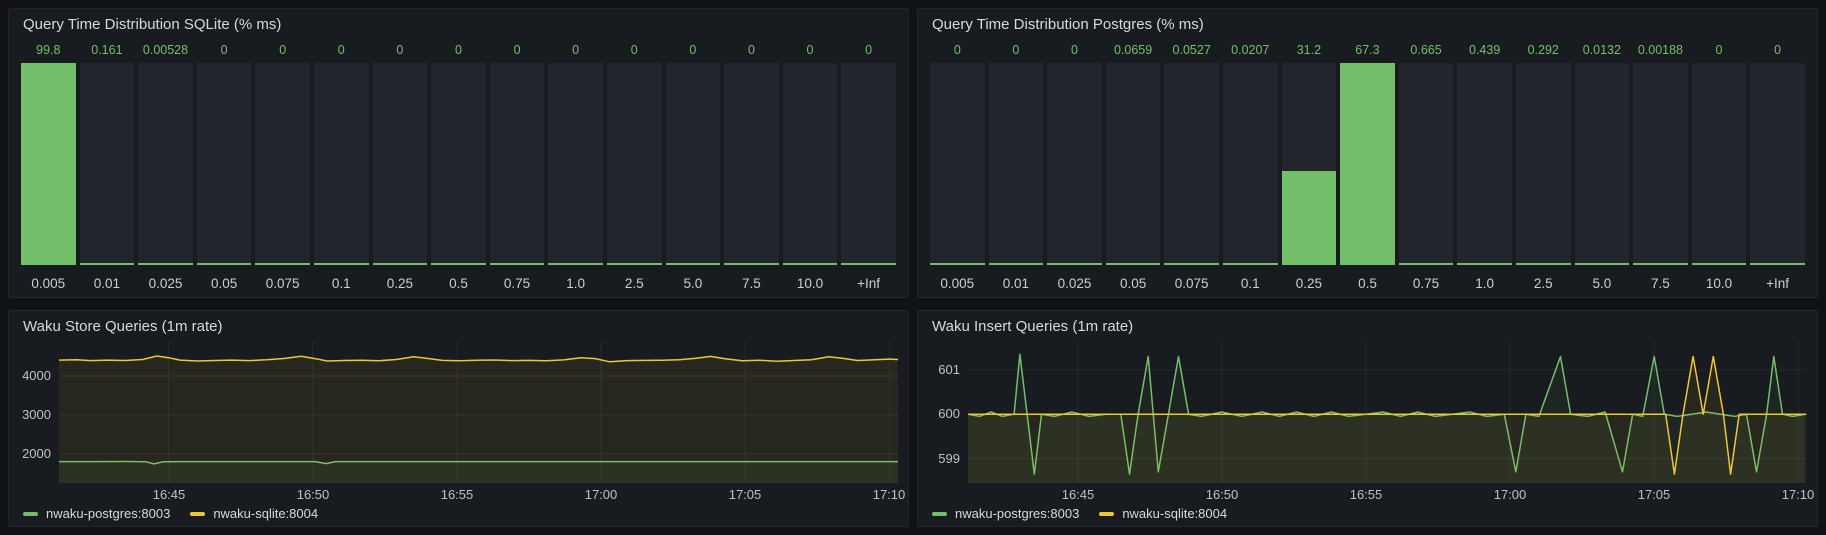  What do you see at coordinates (123, 326) in the screenshot?
I see `panel-title: Waku Store Queries (1m rate)` at bounding box center [123, 326].